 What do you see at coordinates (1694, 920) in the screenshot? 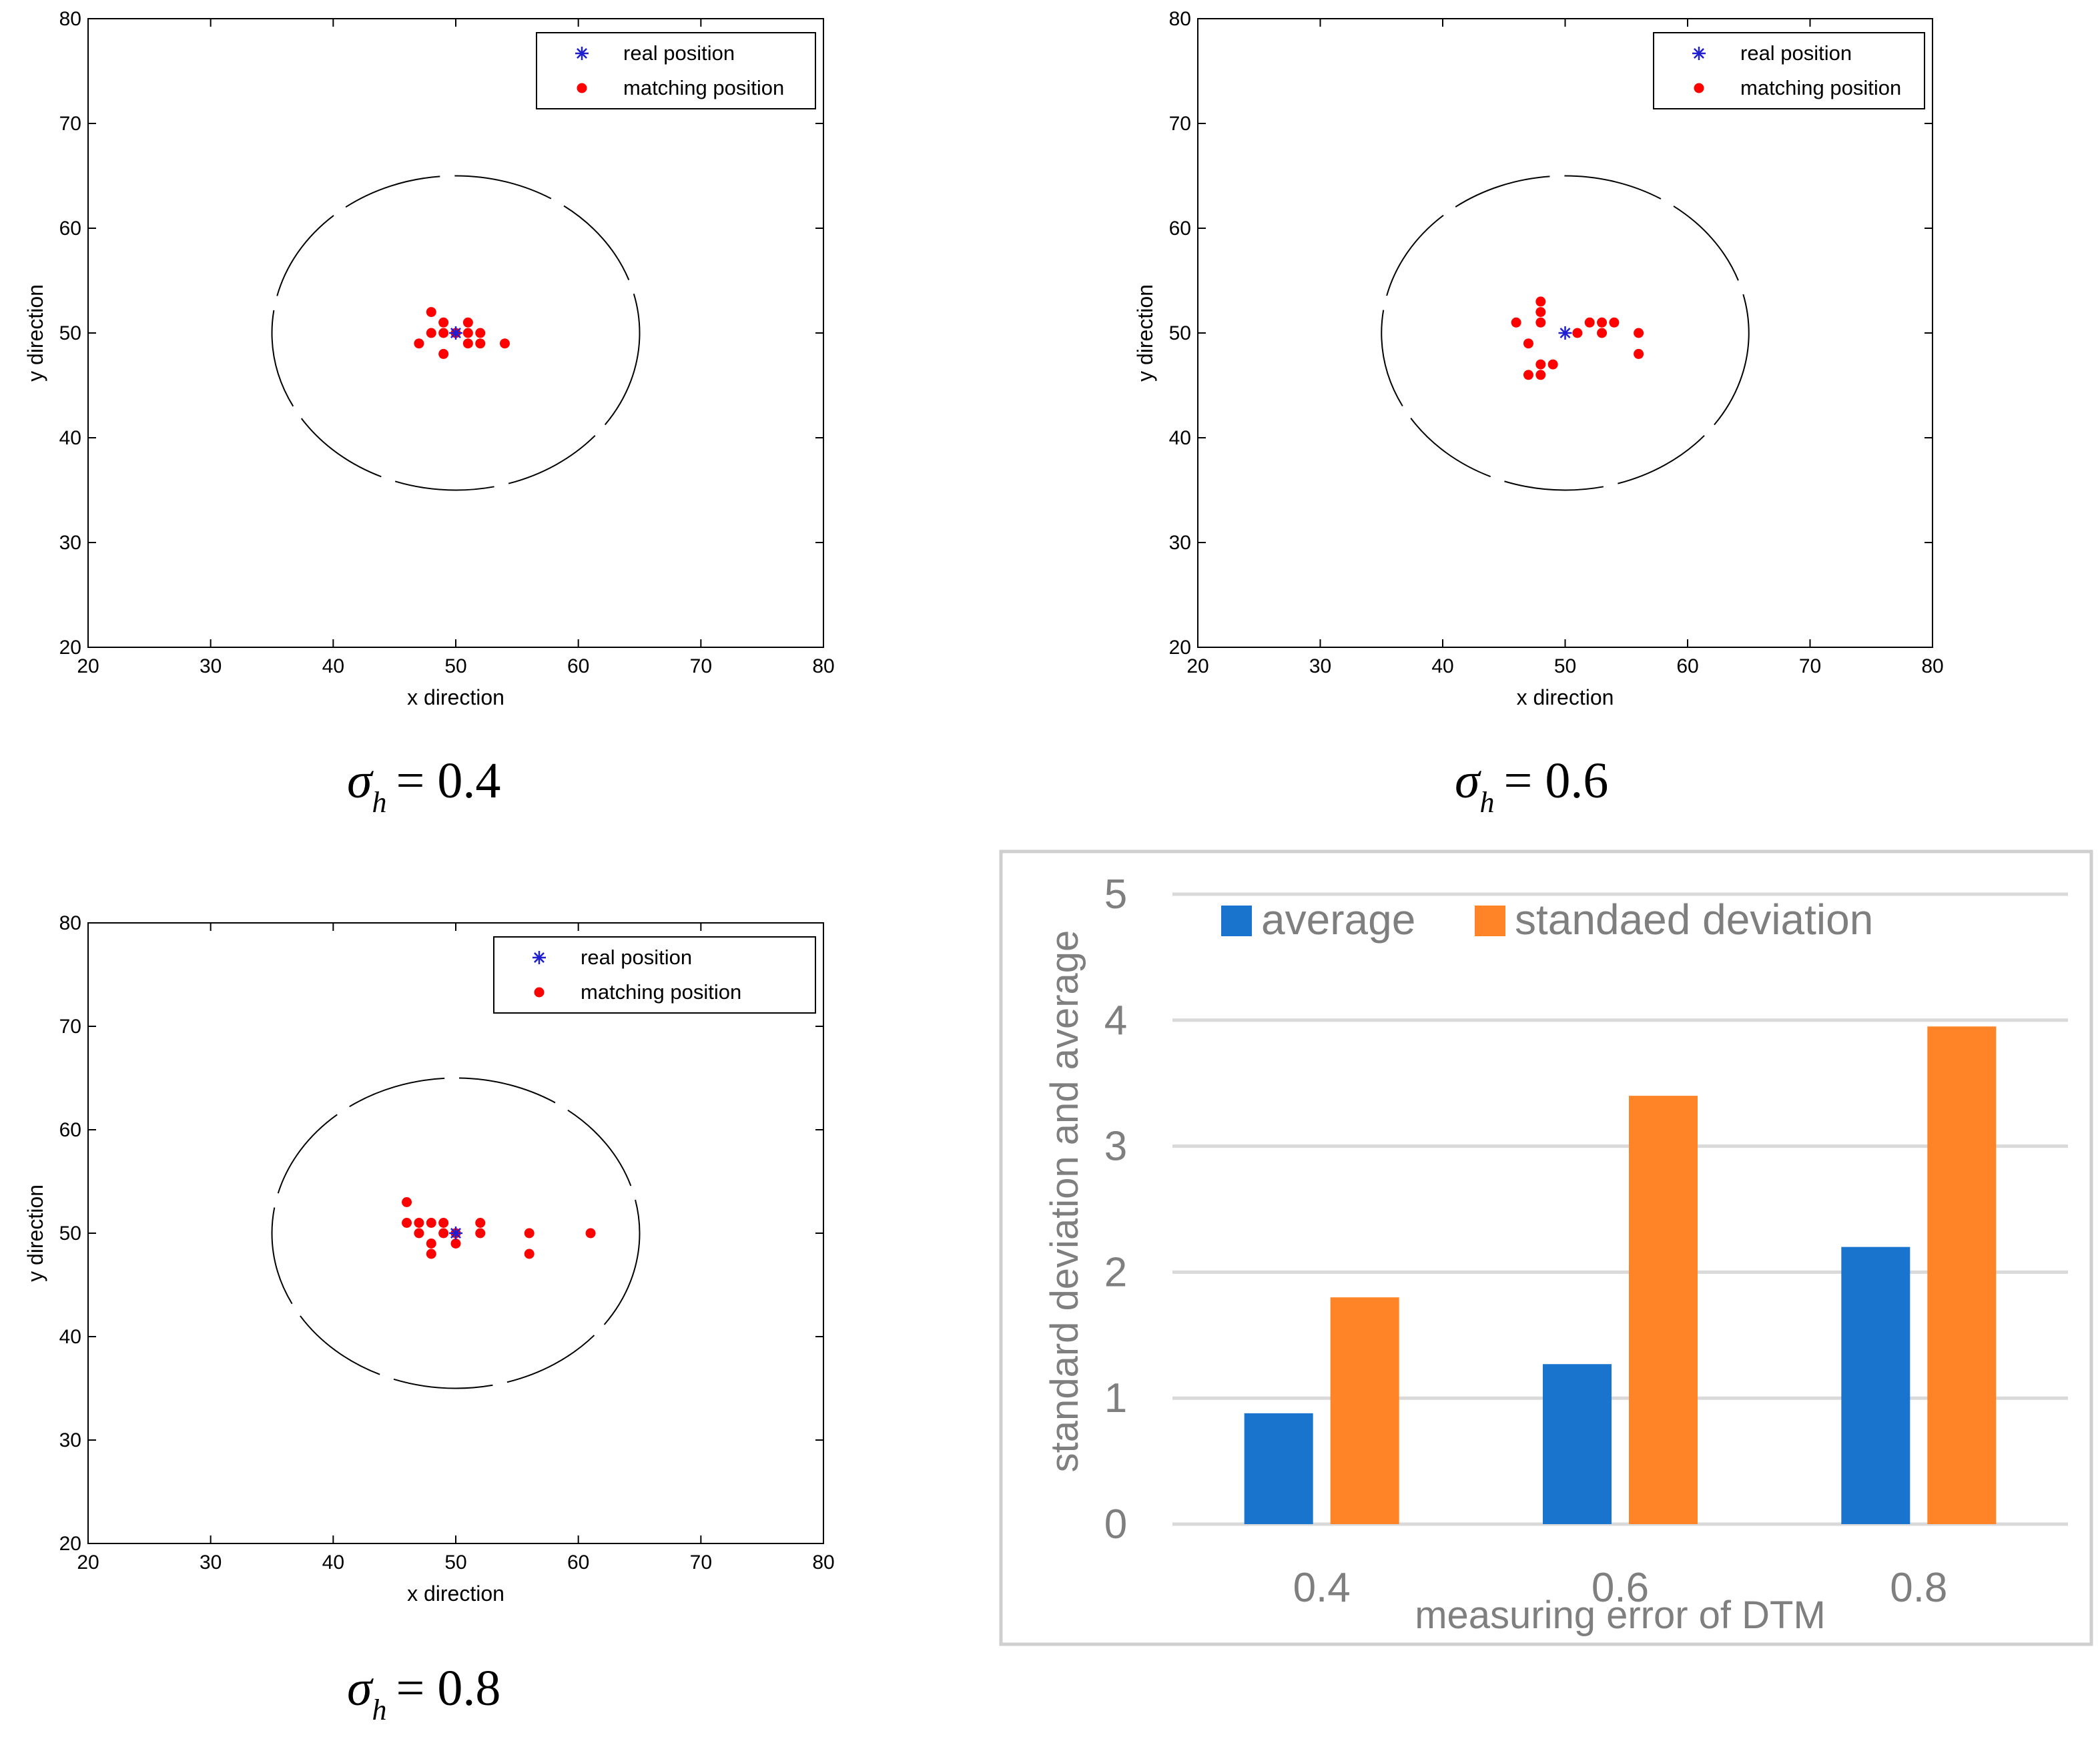
I see `legend-std-label: standaed deviation` at bounding box center [1694, 920].